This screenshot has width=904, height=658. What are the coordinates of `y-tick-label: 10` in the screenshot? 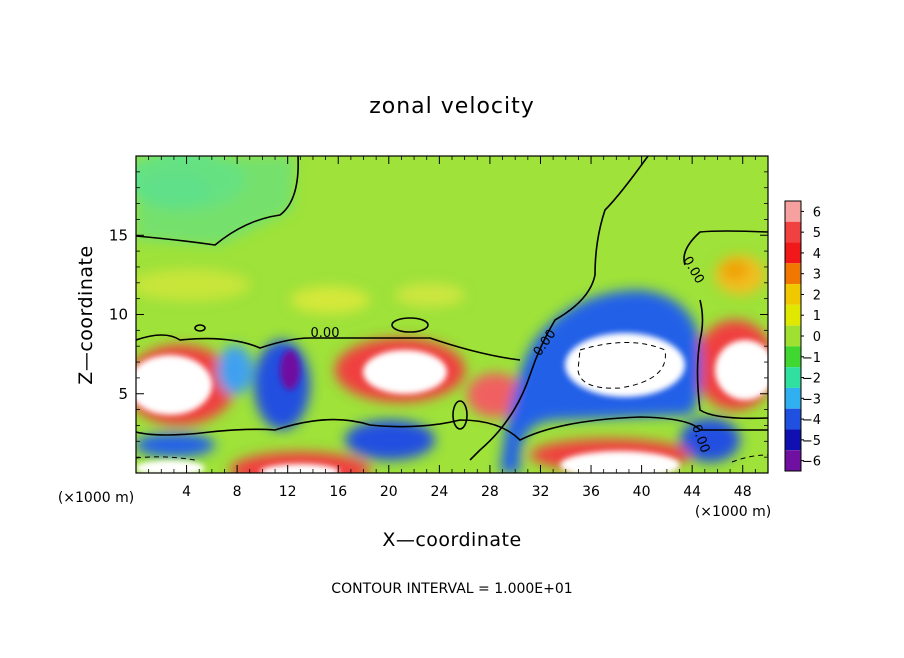 It's located at (118, 315).